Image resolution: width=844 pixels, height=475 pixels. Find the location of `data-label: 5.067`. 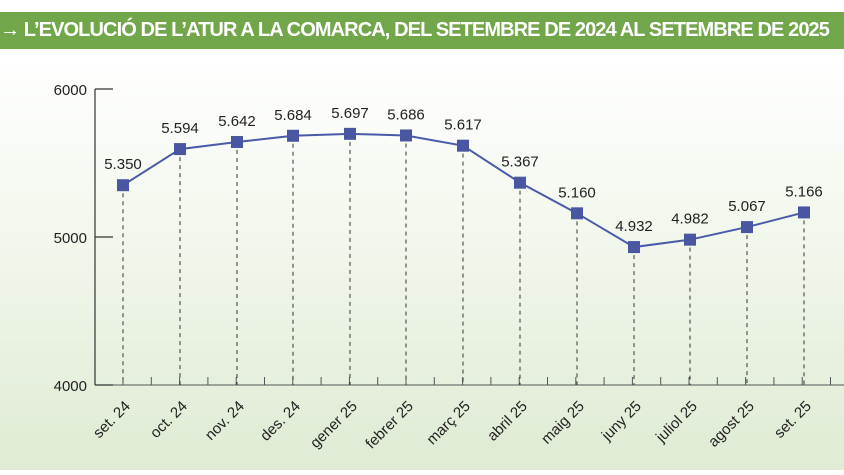

data-label: 5.067 is located at coordinates (747, 206).